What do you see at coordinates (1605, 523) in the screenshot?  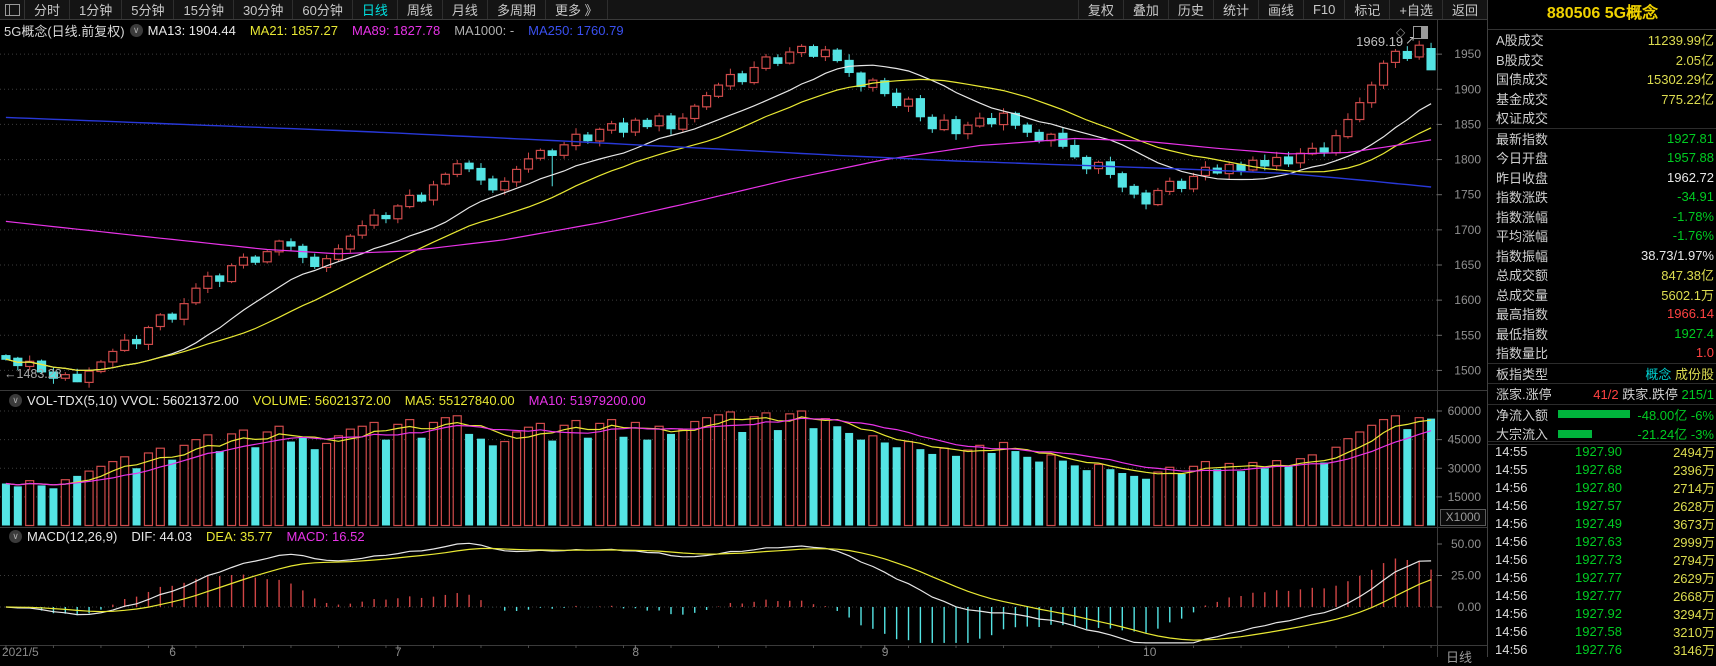 I see `tick-row: 14:56 1927.49 3673万` at bounding box center [1605, 523].